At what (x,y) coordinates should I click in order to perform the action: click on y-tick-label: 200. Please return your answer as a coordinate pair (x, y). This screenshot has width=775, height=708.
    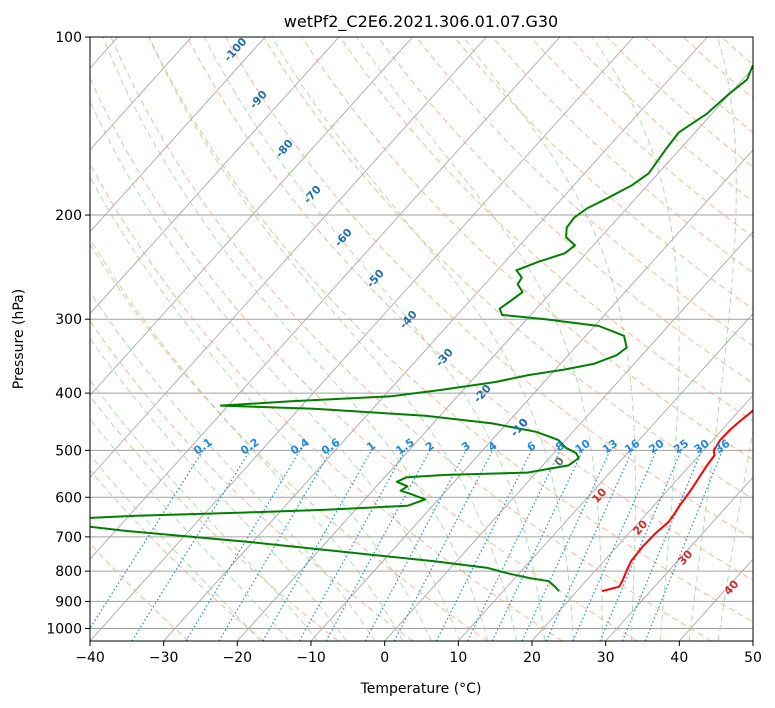
    Looking at the image, I should click on (68, 216).